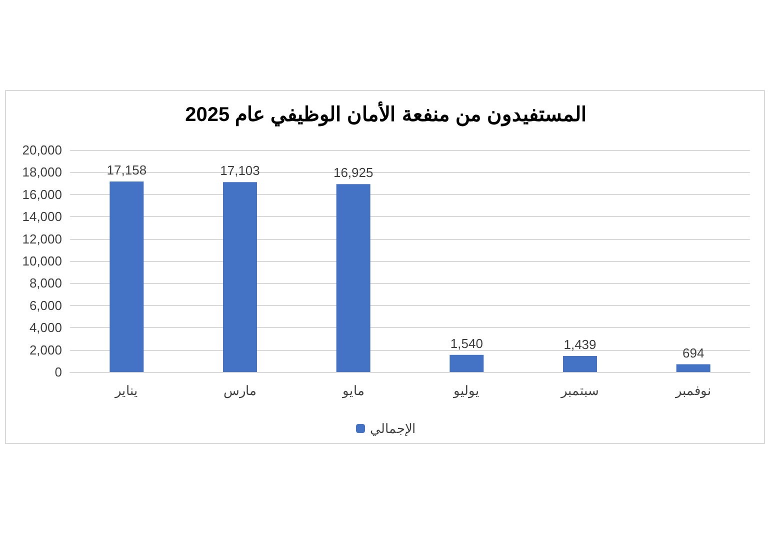 The height and width of the screenshot is (535, 772). I want to click on text: 17,103, so click(240, 170).